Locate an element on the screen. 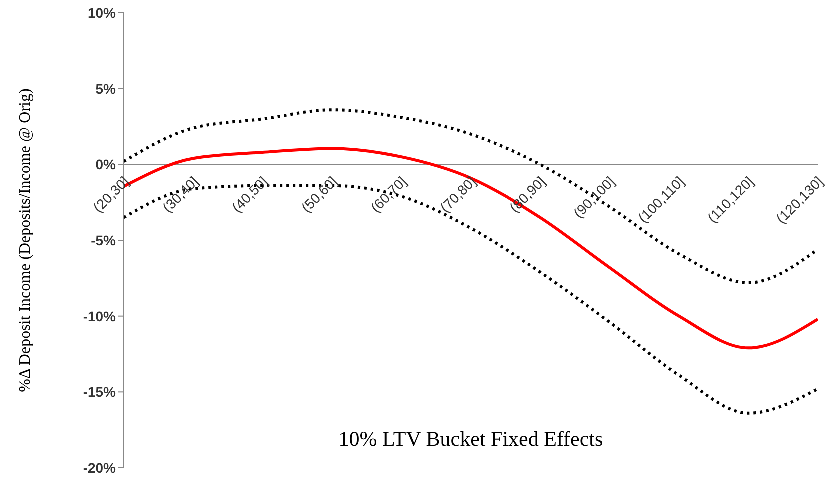  y-tick-label: -20% is located at coordinates (100, 468).